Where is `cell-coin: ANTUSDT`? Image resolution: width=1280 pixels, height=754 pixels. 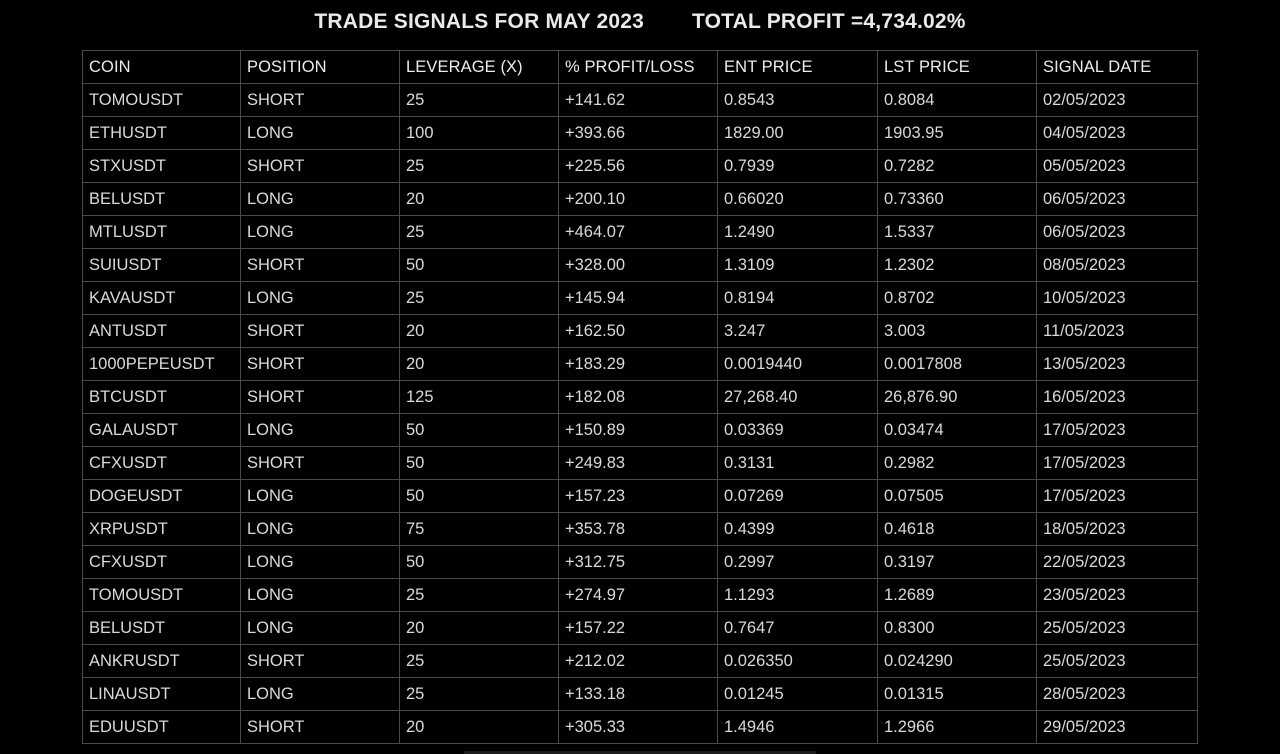
cell-coin: ANTUSDT is located at coordinates (161, 331).